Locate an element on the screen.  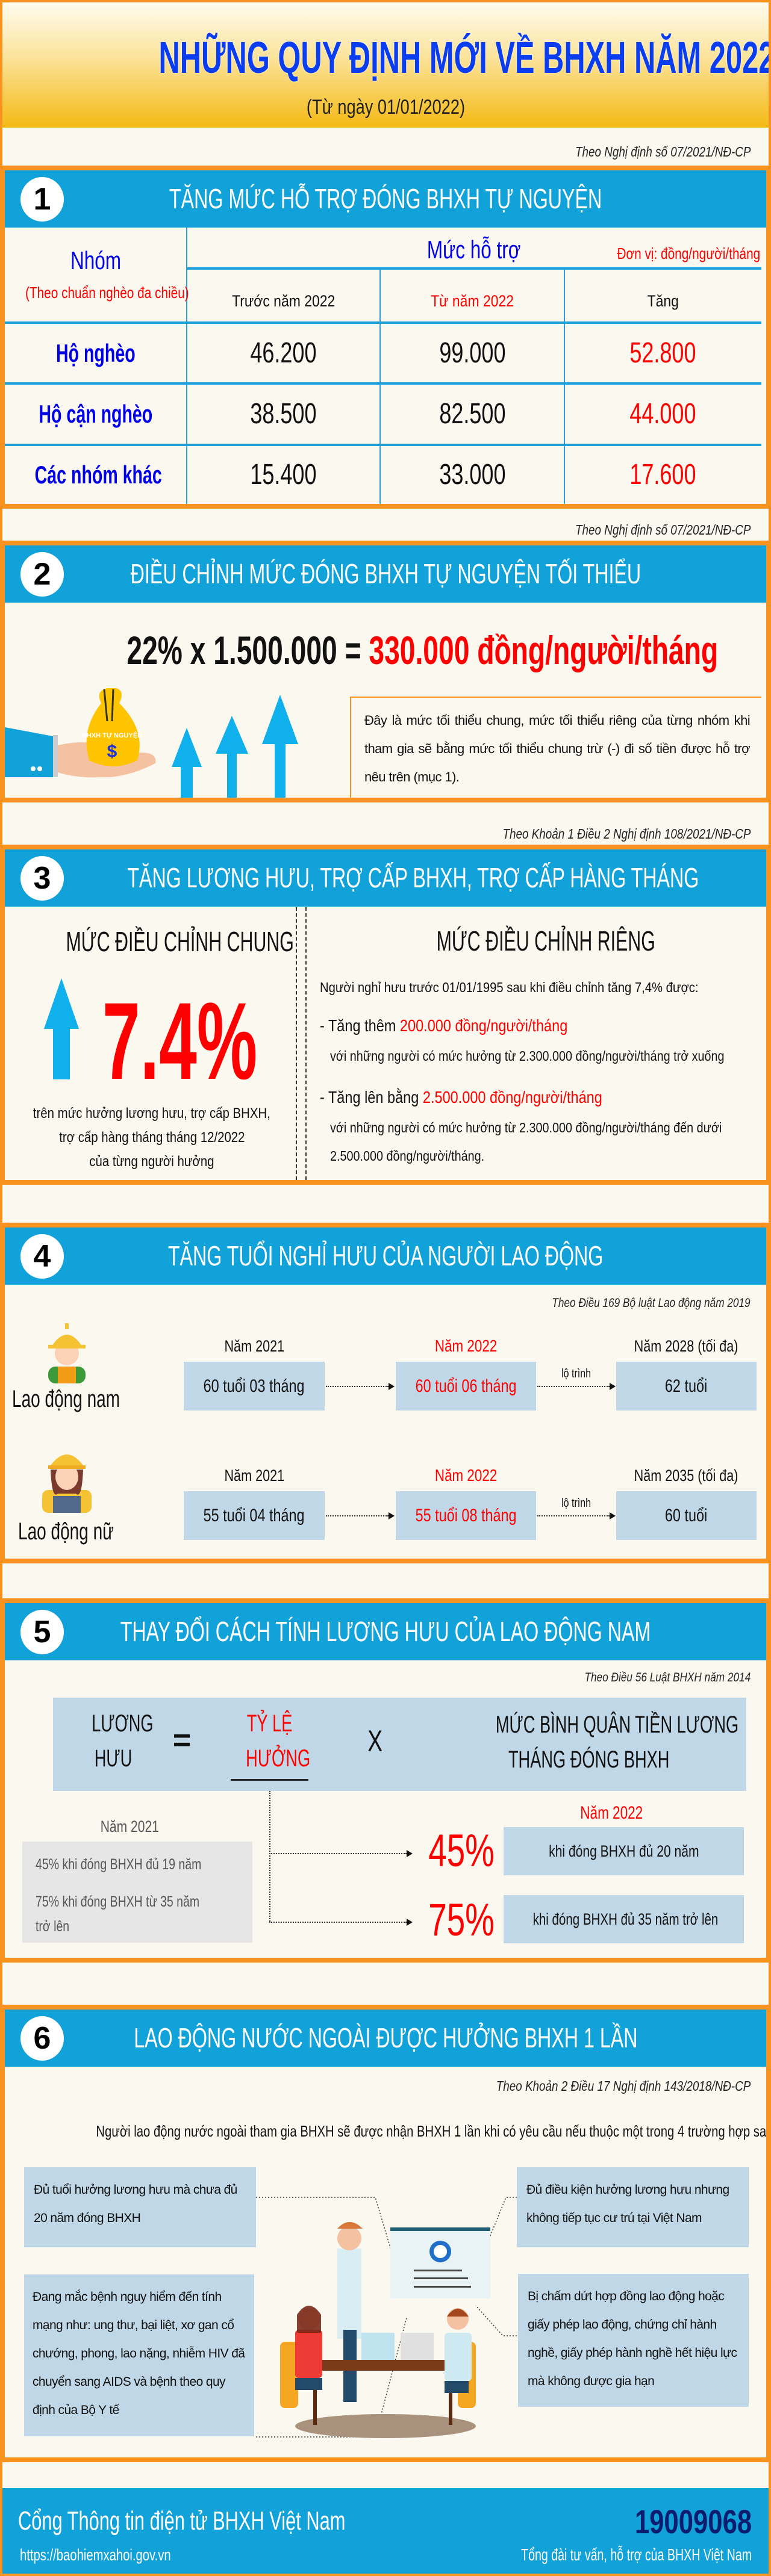
section-title: TĂNG MỨC HỖ TRỢ ĐÓNG BHXH TỰ NGUYỆN is located at coordinates (385, 198).